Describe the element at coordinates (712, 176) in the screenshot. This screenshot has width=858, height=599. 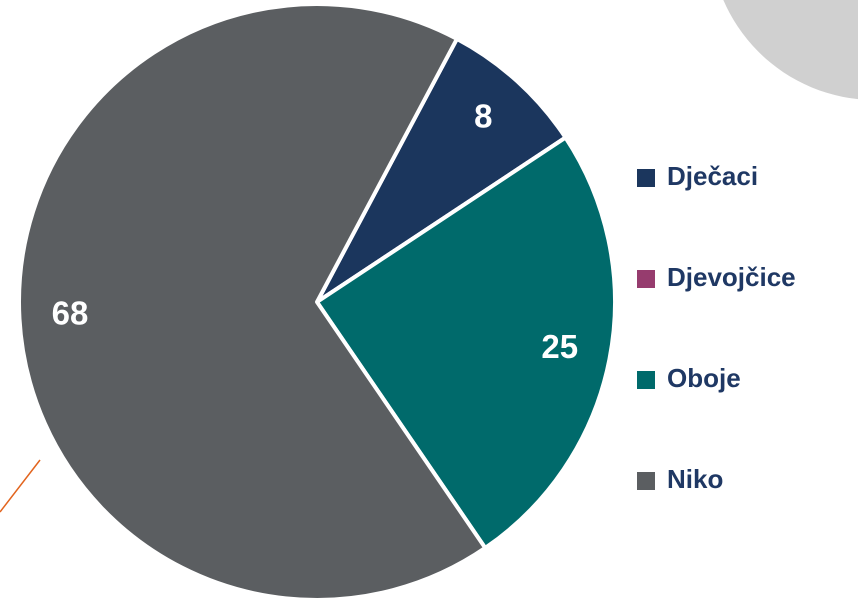
I see `legend-label: Dječaci` at that location.